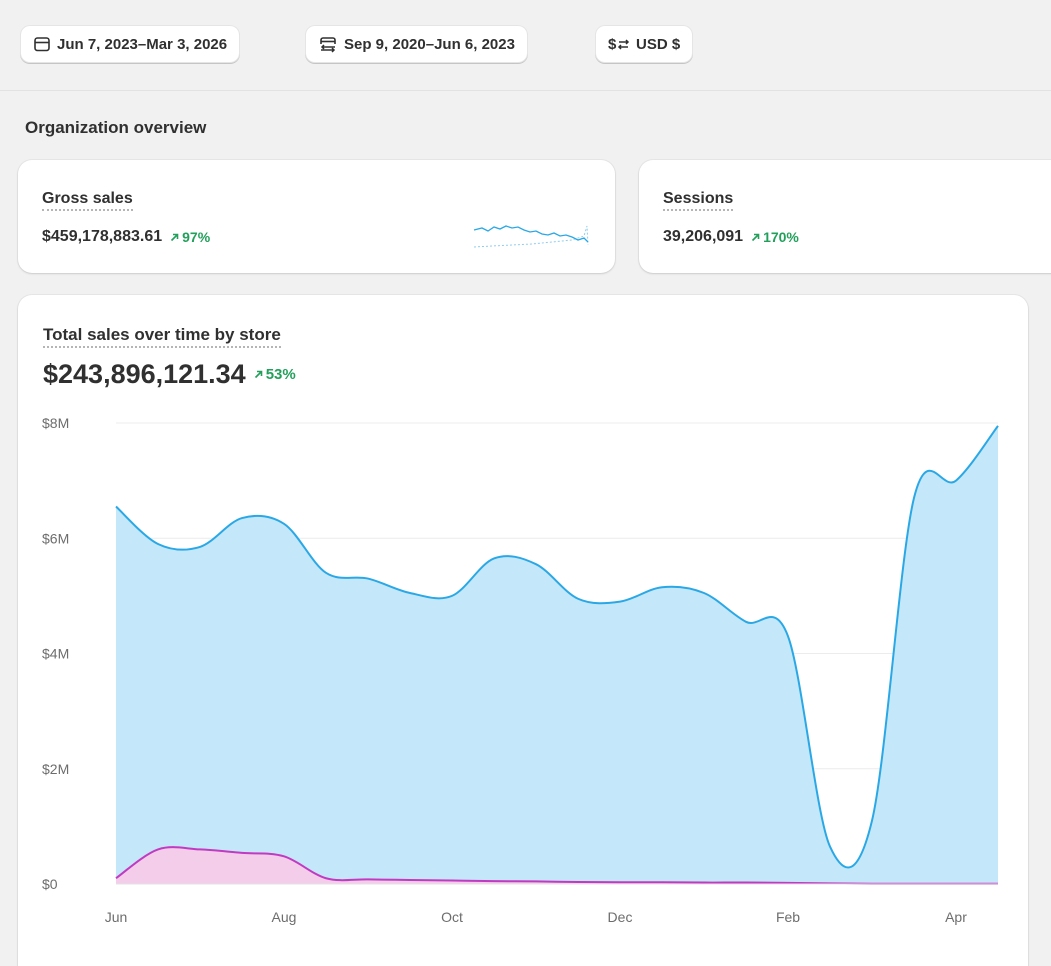 The width and height of the screenshot is (1051, 966). What do you see at coordinates (788, 917) in the screenshot?
I see `x-tick-label: Feb` at bounding box center [788, 917].